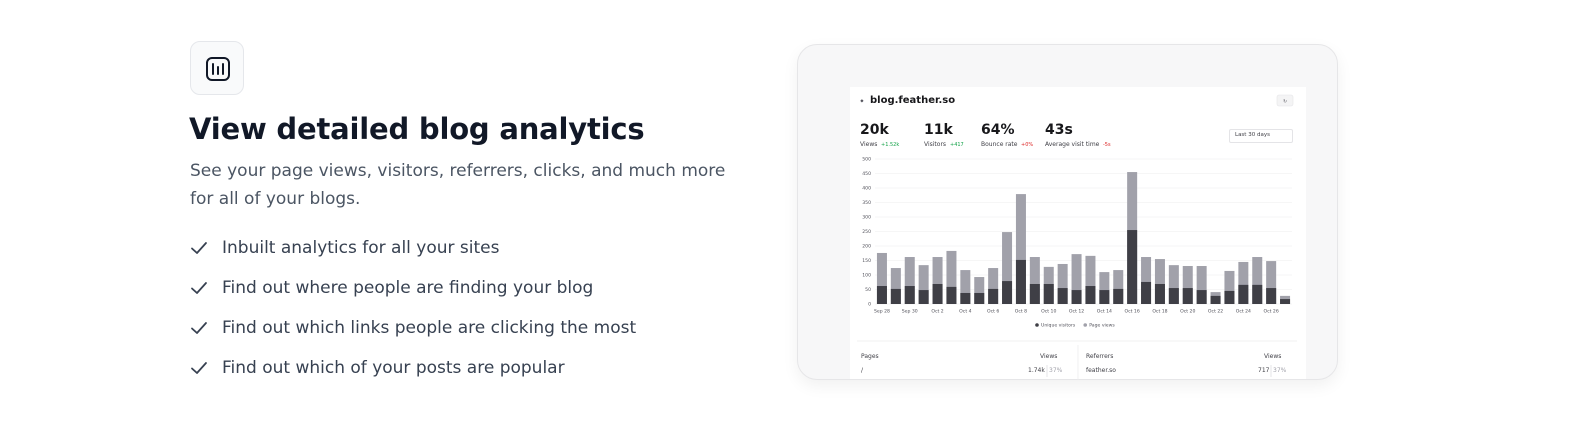  I want to click on feature-icon, so click(217, 68).